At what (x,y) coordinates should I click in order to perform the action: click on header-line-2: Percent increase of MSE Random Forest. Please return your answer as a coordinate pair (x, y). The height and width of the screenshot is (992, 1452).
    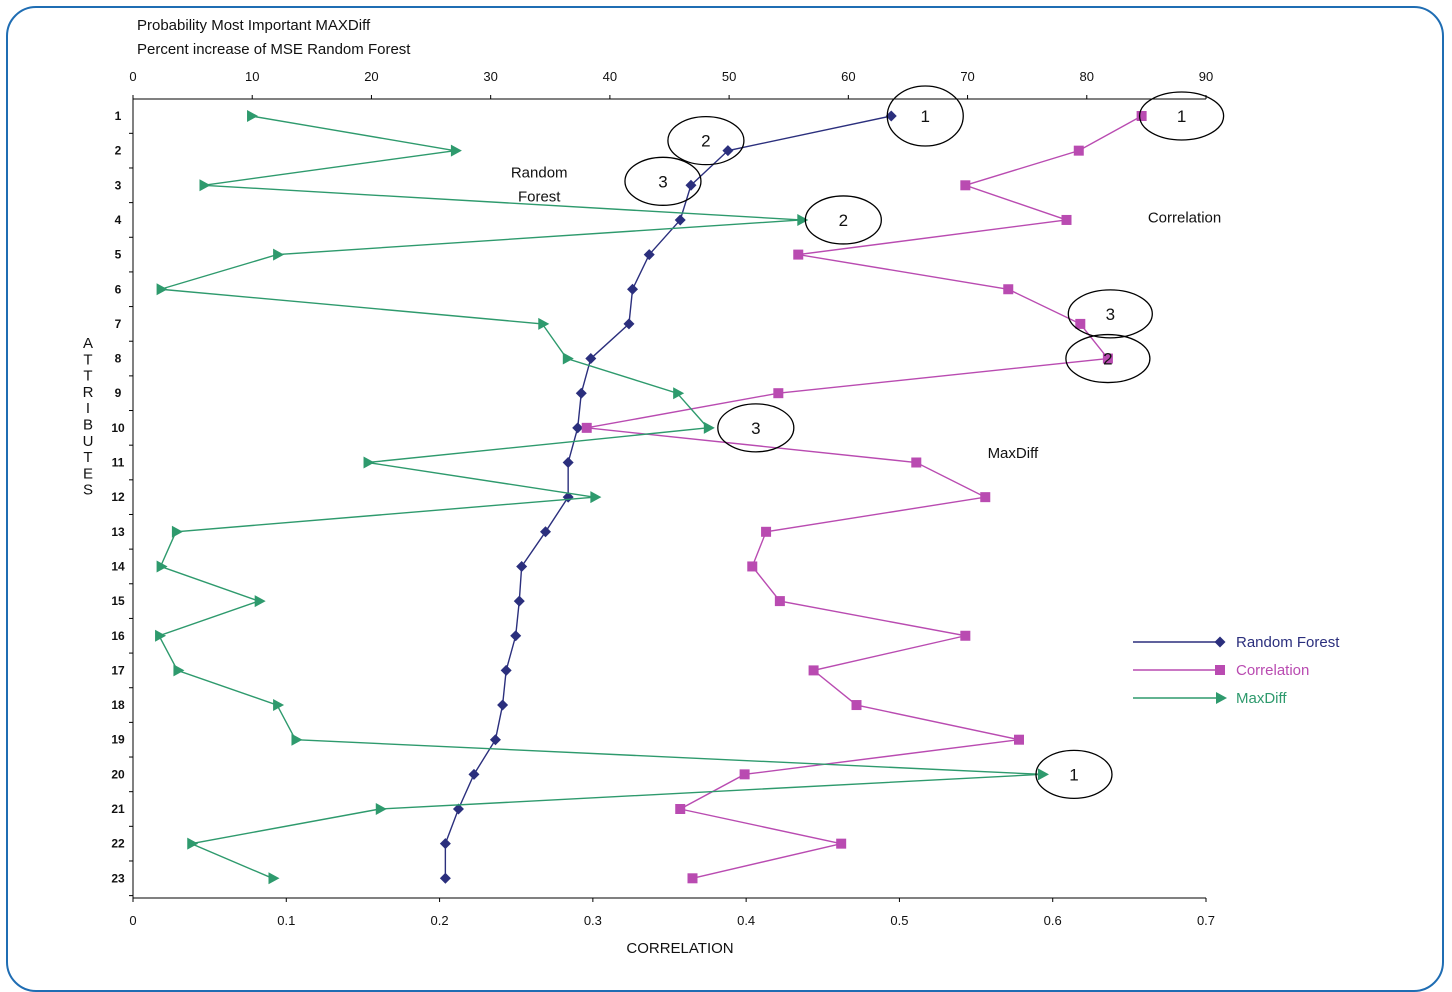
    Looking at the image, I should click on (274, 49).